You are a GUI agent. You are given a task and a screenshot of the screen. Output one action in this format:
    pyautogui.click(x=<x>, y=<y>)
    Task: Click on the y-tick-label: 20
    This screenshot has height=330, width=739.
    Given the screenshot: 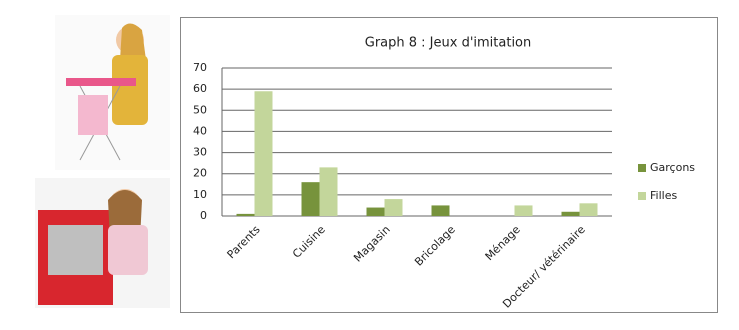 What is the action you would take?
    pyautogui.click(x=200, y=173)
    